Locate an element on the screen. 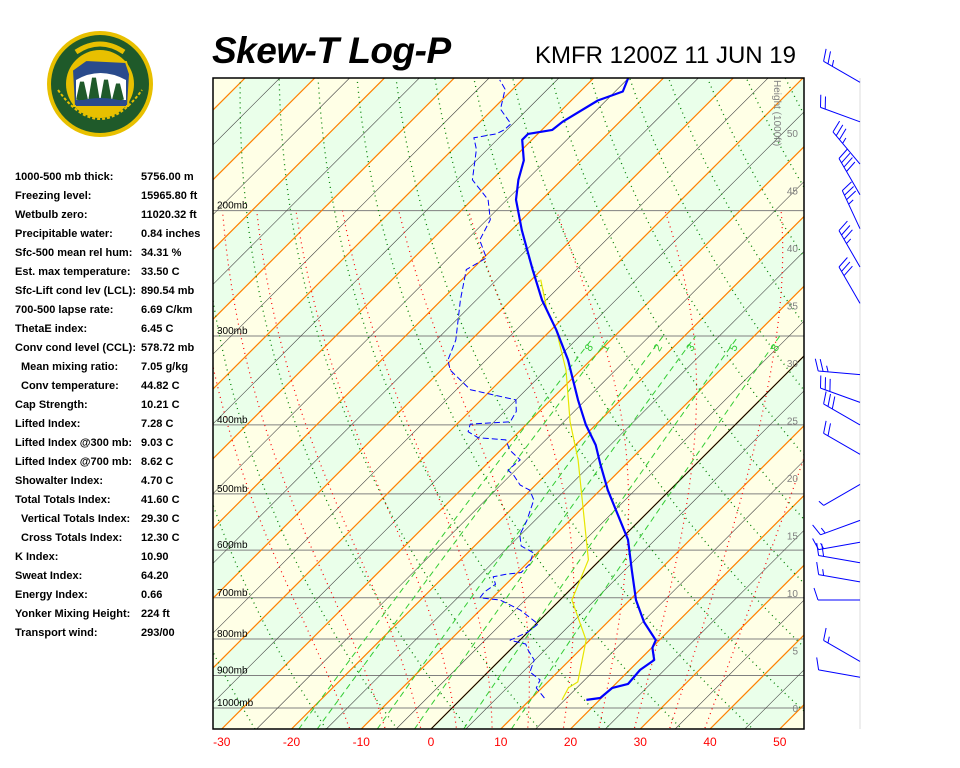  index-label: Yonker Mixing Height: is located at coordinates (73, 614).